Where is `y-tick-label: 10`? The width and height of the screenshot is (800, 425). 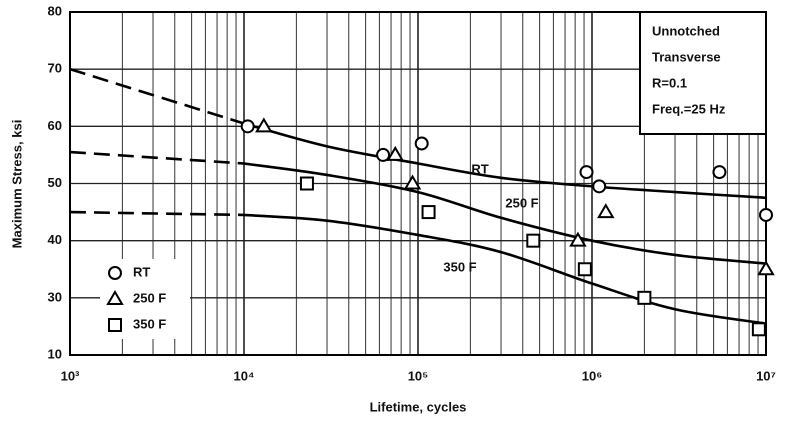 y-tick-label: 10 is located at coordinates (55, 353).